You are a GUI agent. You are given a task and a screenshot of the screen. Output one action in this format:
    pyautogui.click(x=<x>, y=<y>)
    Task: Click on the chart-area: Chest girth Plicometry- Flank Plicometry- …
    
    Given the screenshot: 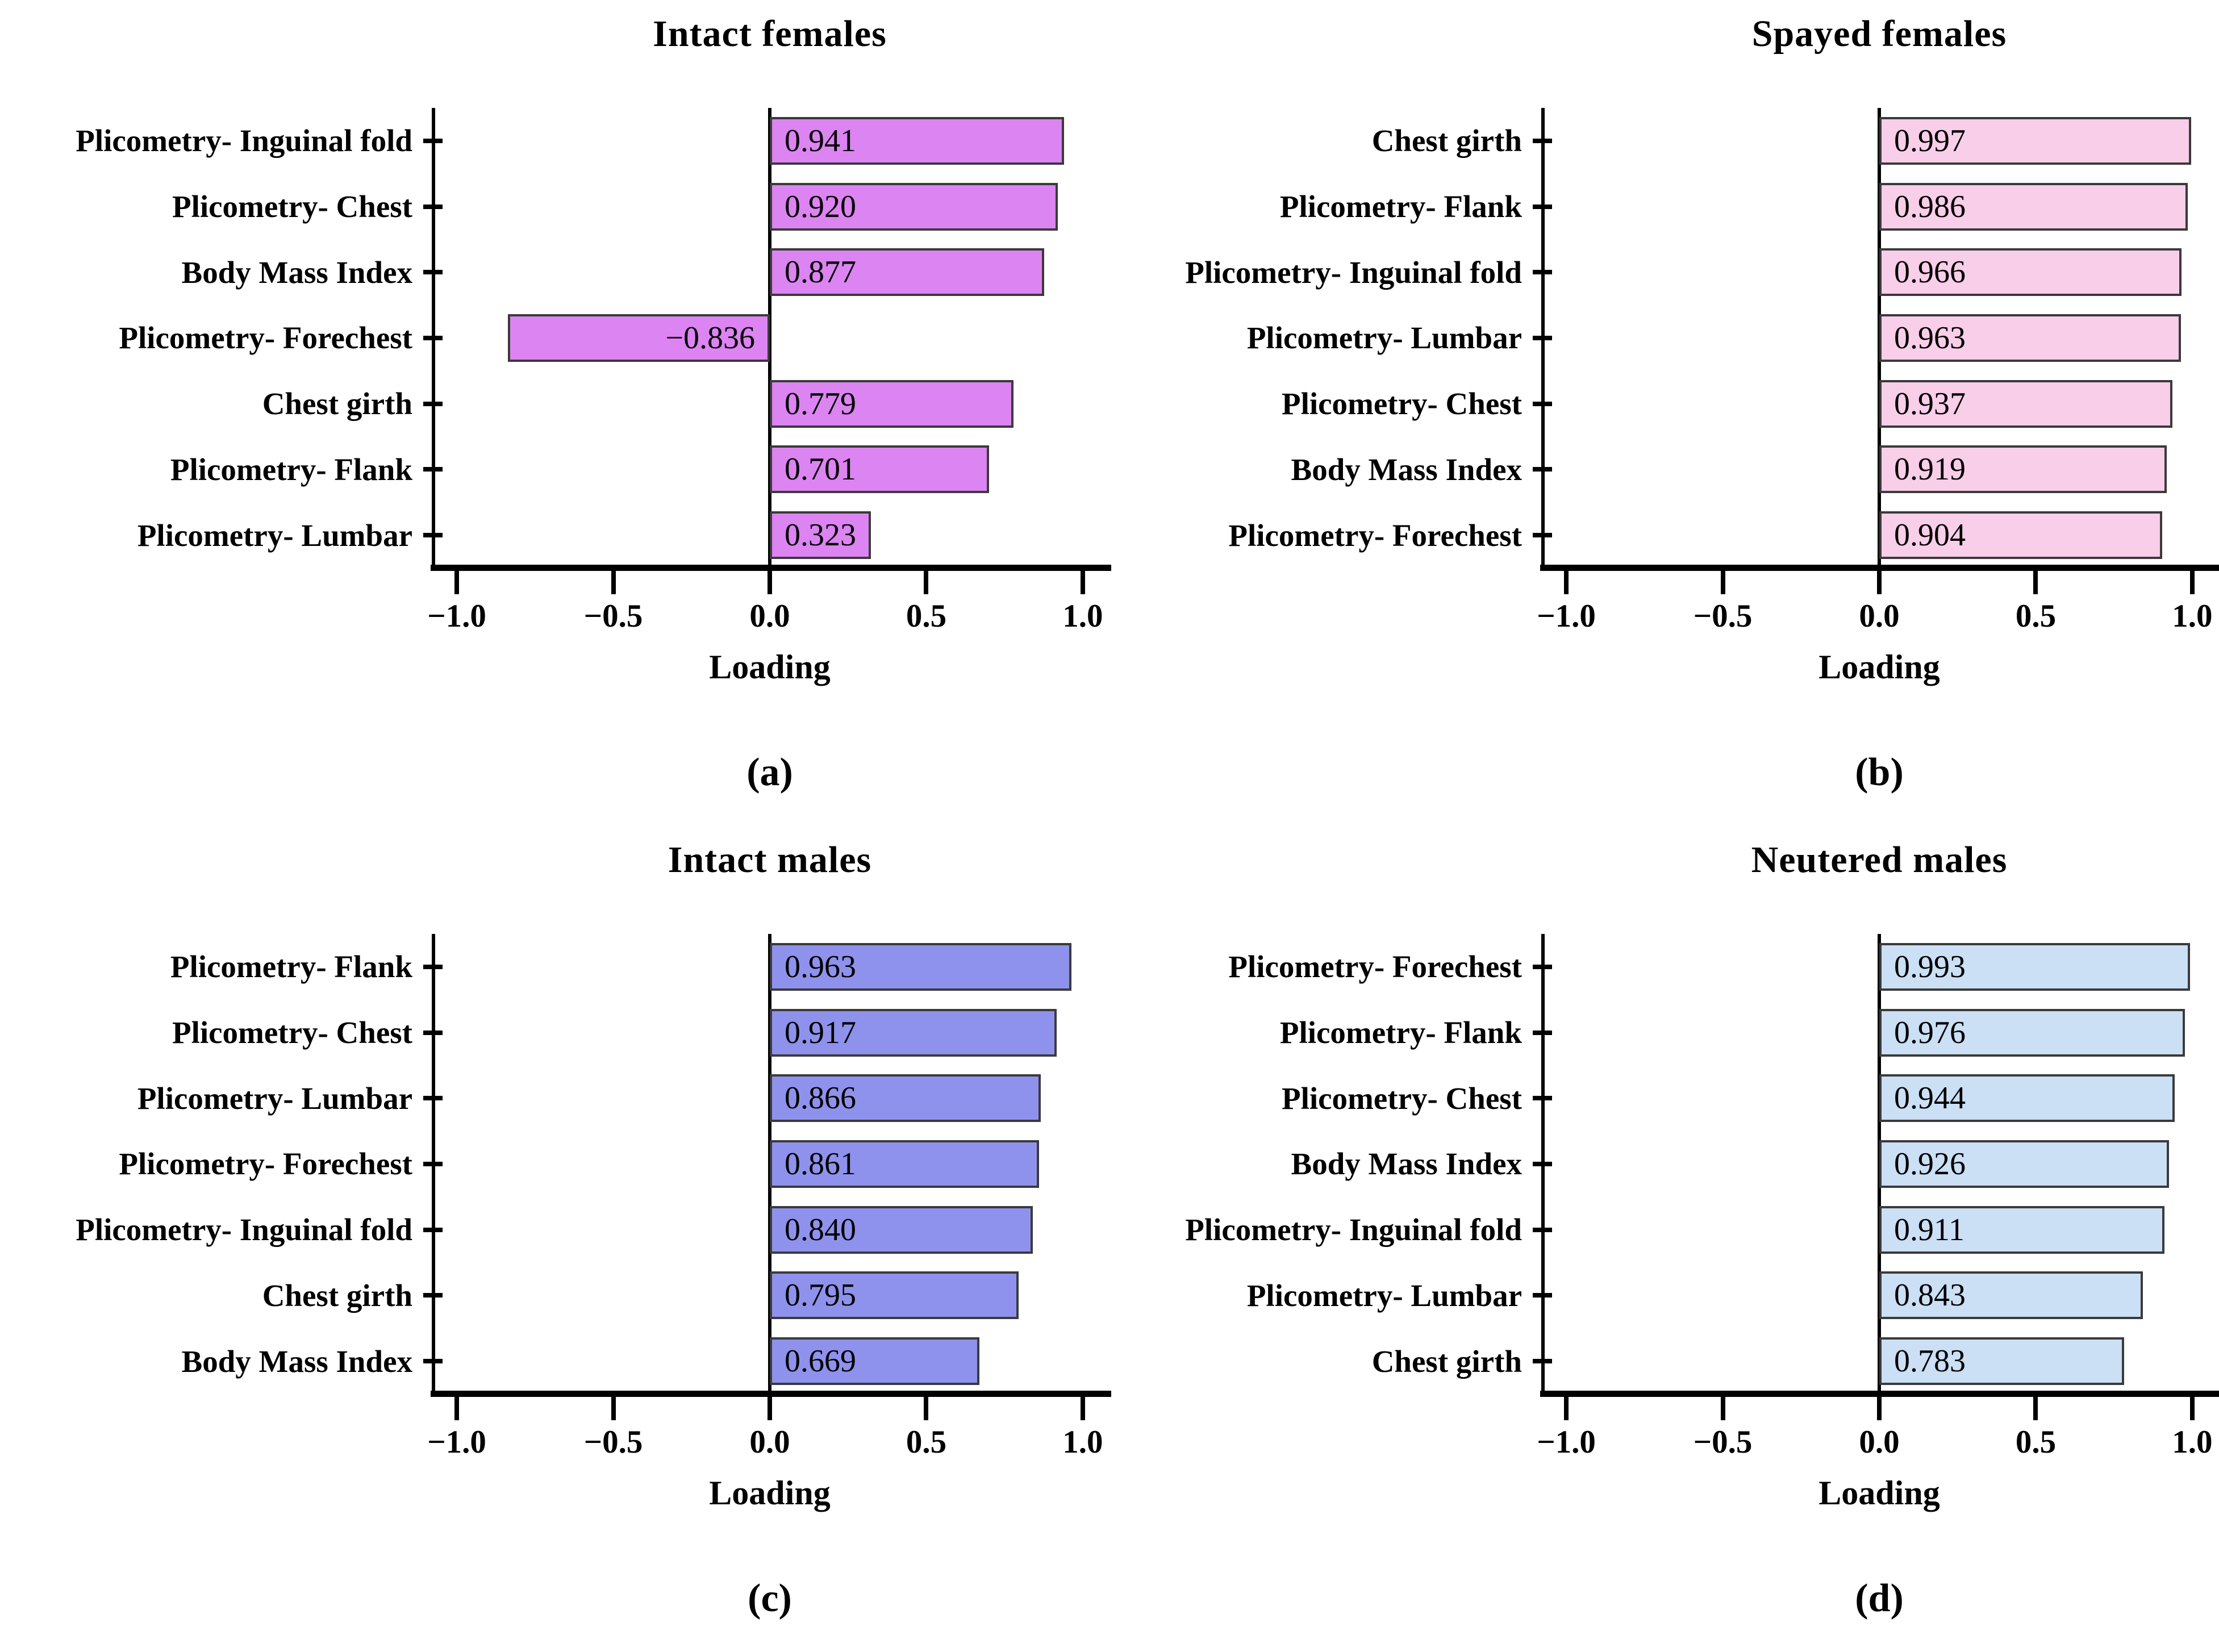 What is the action you would take?
    pyautogui.click(x=1664, y=351)
    